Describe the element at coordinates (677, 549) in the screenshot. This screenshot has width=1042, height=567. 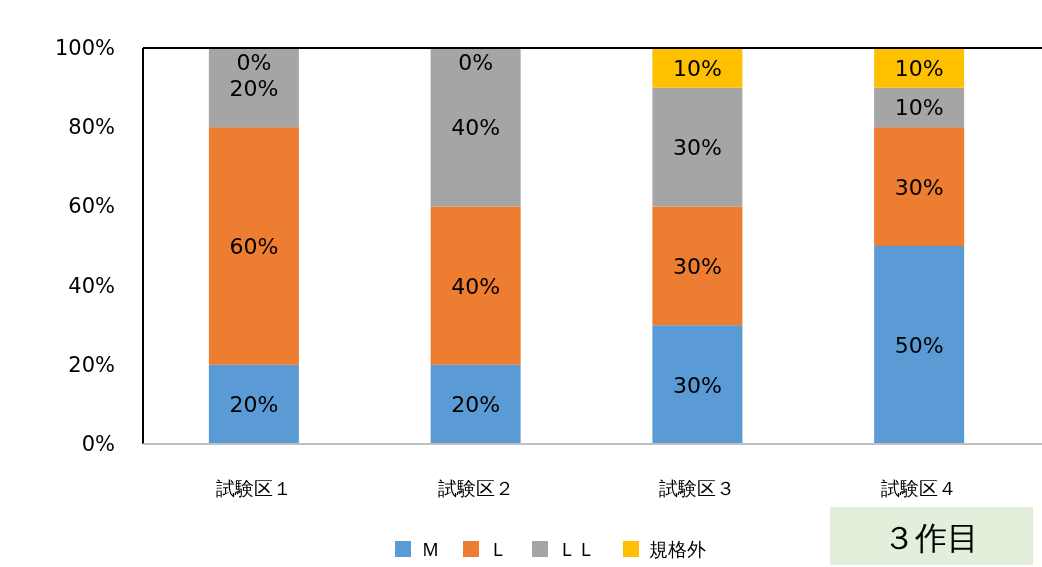
I see `legend-label: 規格外` at that location.